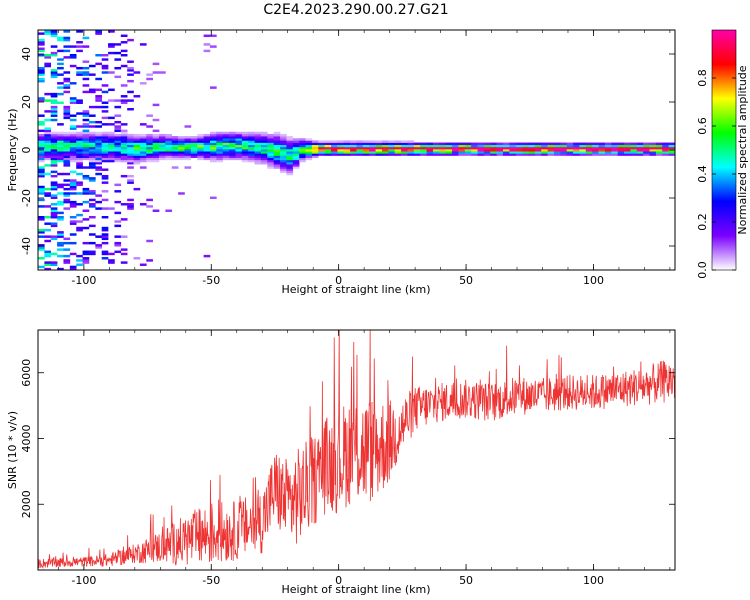 Image resolution: width=750 pixels, height=600 pixels. I want to click on colorbar-tick-label: 0.4, so click(702, 174).